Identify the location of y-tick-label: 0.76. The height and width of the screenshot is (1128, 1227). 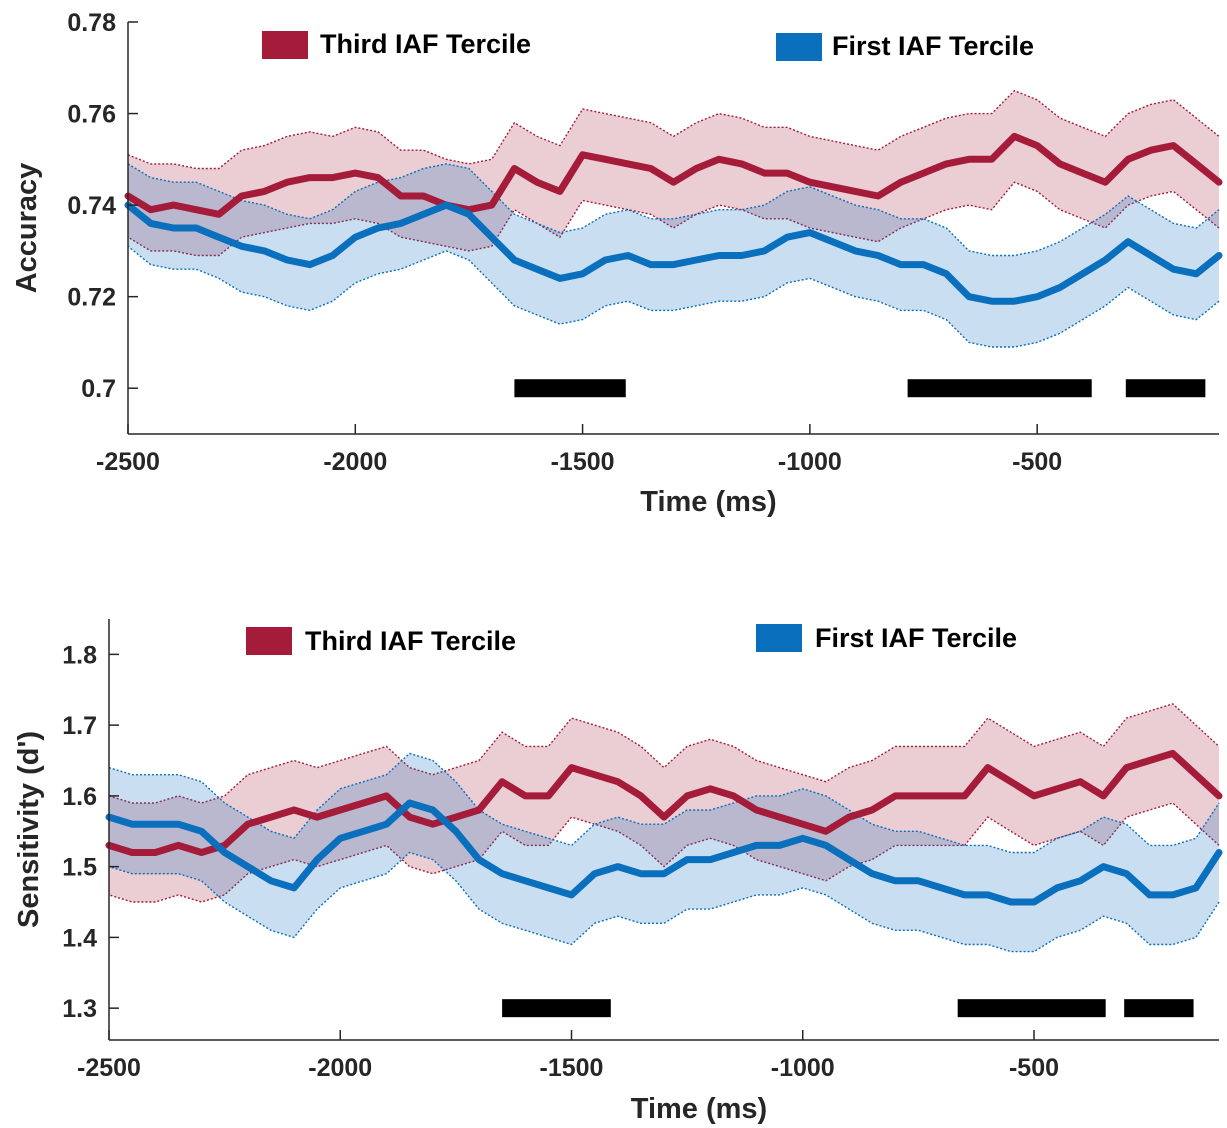
(91, 115).